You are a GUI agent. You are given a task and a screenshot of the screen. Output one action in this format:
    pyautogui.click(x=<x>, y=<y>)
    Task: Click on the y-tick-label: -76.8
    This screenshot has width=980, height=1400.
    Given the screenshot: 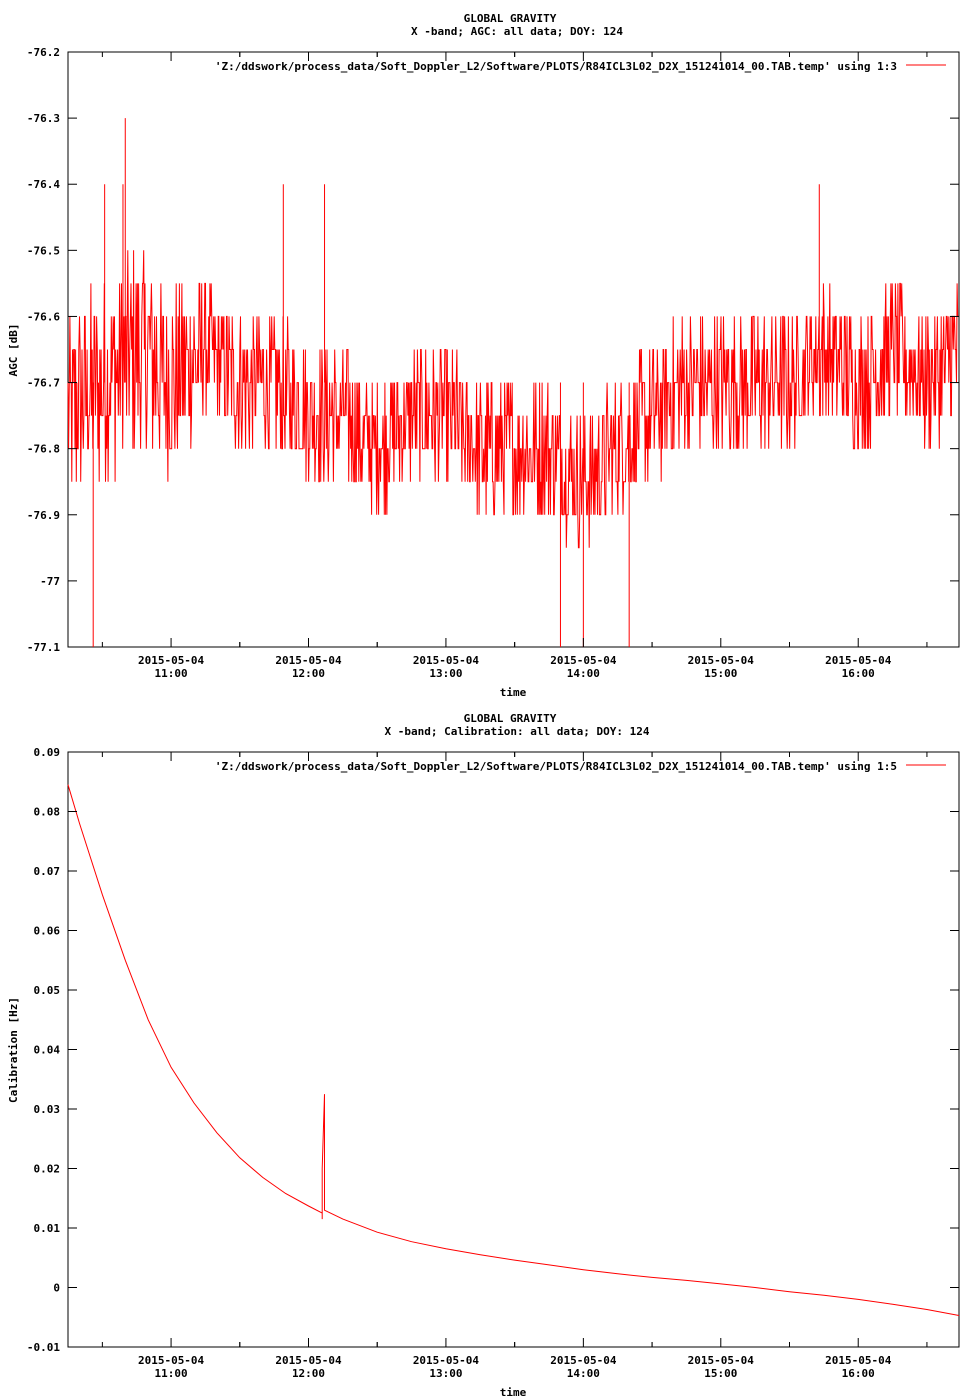 What is the action you would take?
    pyautogui.click(x=43, y=449)
    